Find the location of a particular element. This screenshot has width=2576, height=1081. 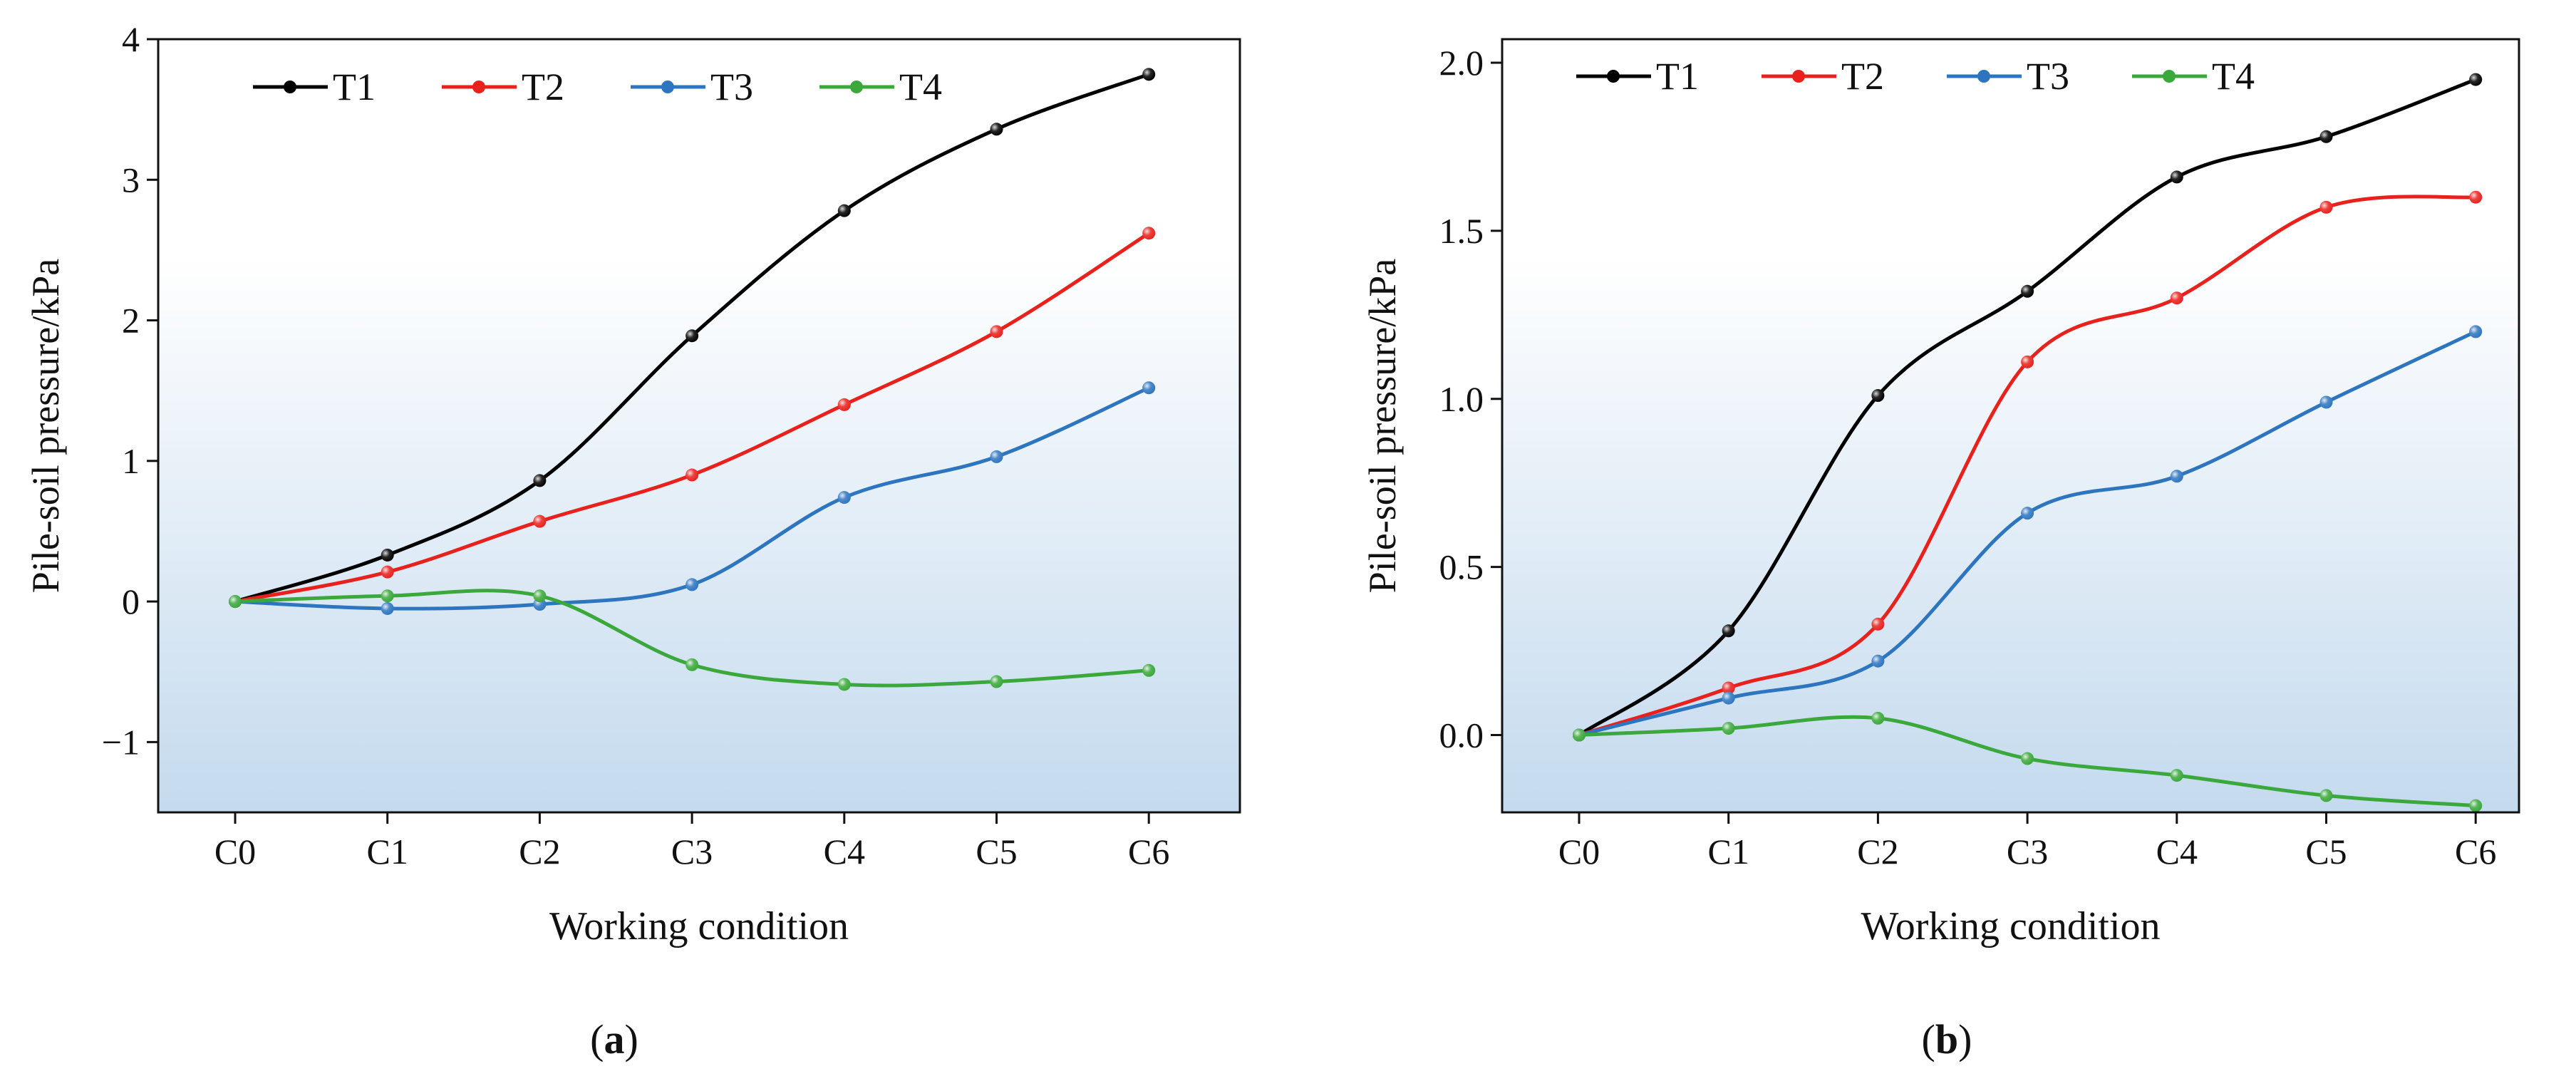

caption-b-open: ( is located at coordinates (1929, 1039).